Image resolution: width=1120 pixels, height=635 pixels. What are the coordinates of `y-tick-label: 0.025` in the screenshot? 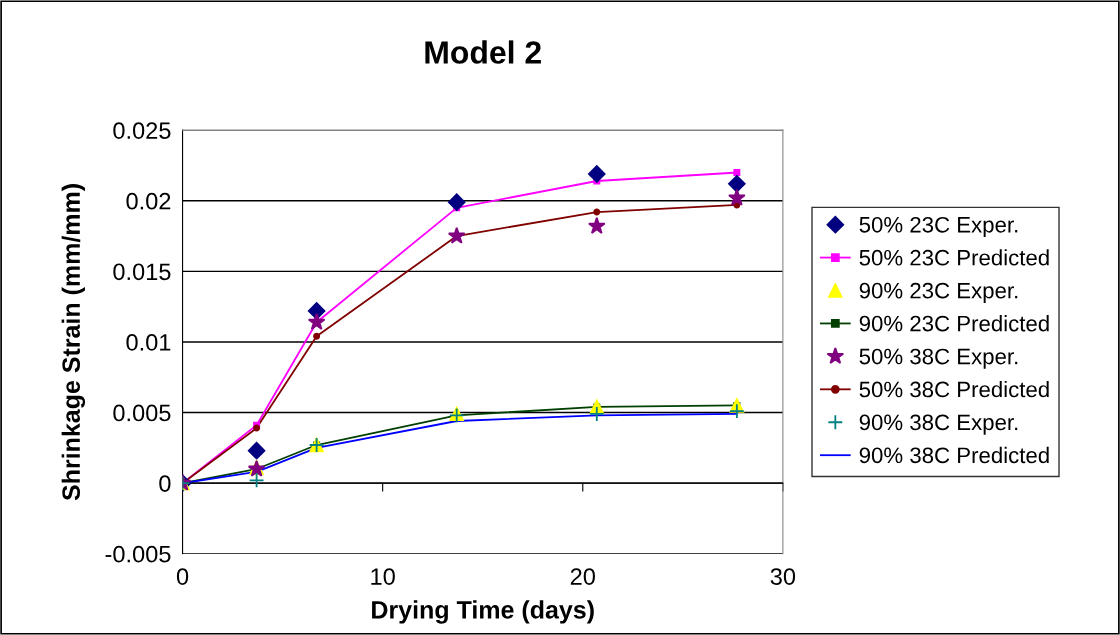 It's located at (142, 130).